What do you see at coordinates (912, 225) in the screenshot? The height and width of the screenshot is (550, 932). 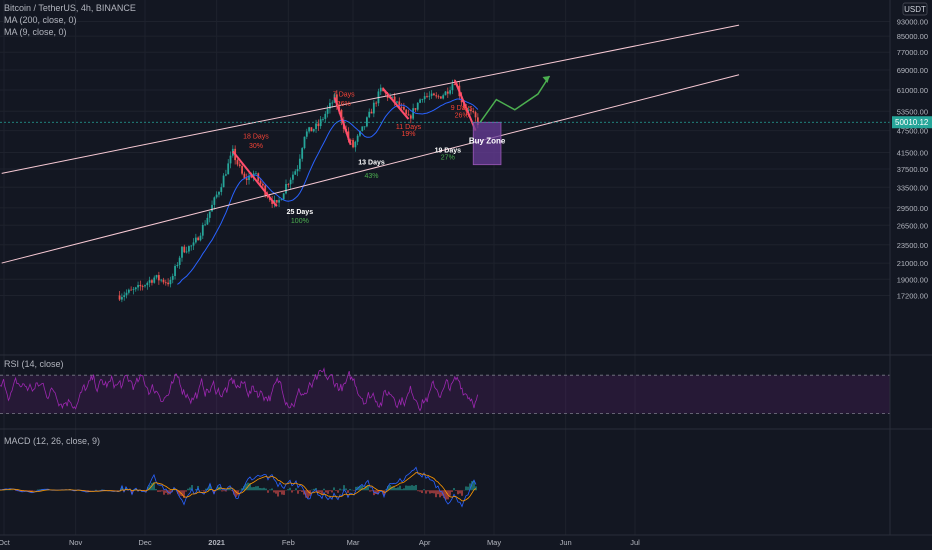 I see `price-tick-label: 26500.00` at bounding box center [912, 225].